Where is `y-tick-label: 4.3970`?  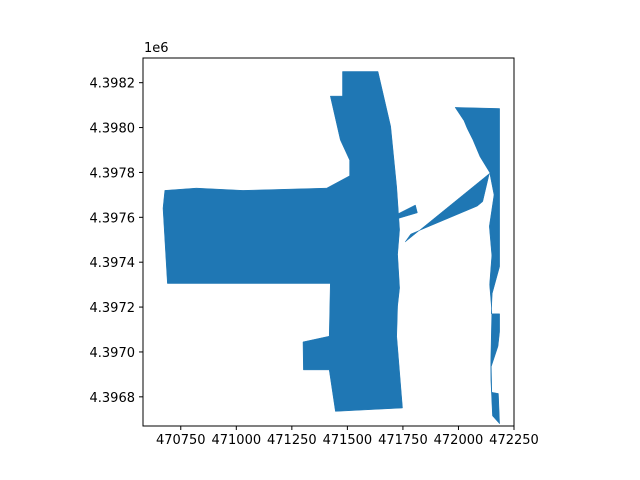
y-tick-label: 4.3970 is located at coordinates (113, 353).